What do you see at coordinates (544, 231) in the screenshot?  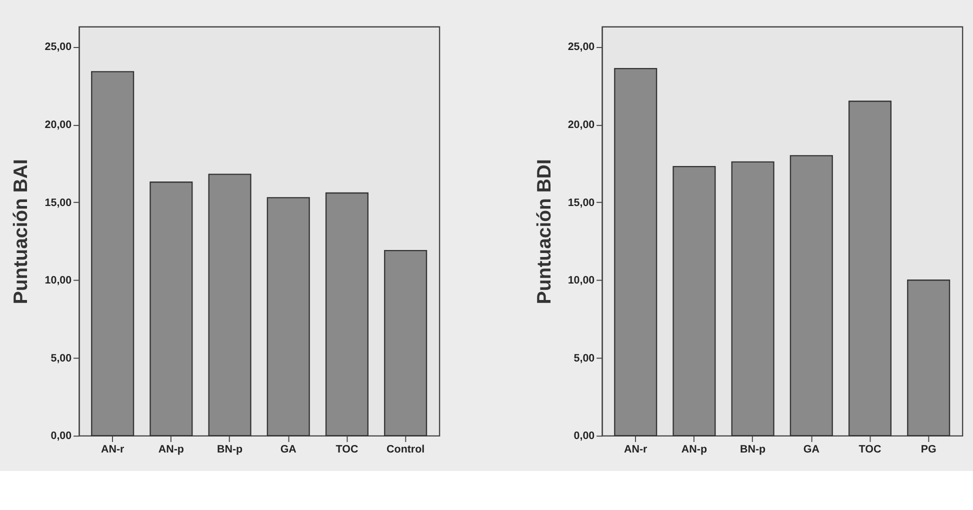 I see `y-axis-title: Puntuación BDI` at bounding box center [544, 231].